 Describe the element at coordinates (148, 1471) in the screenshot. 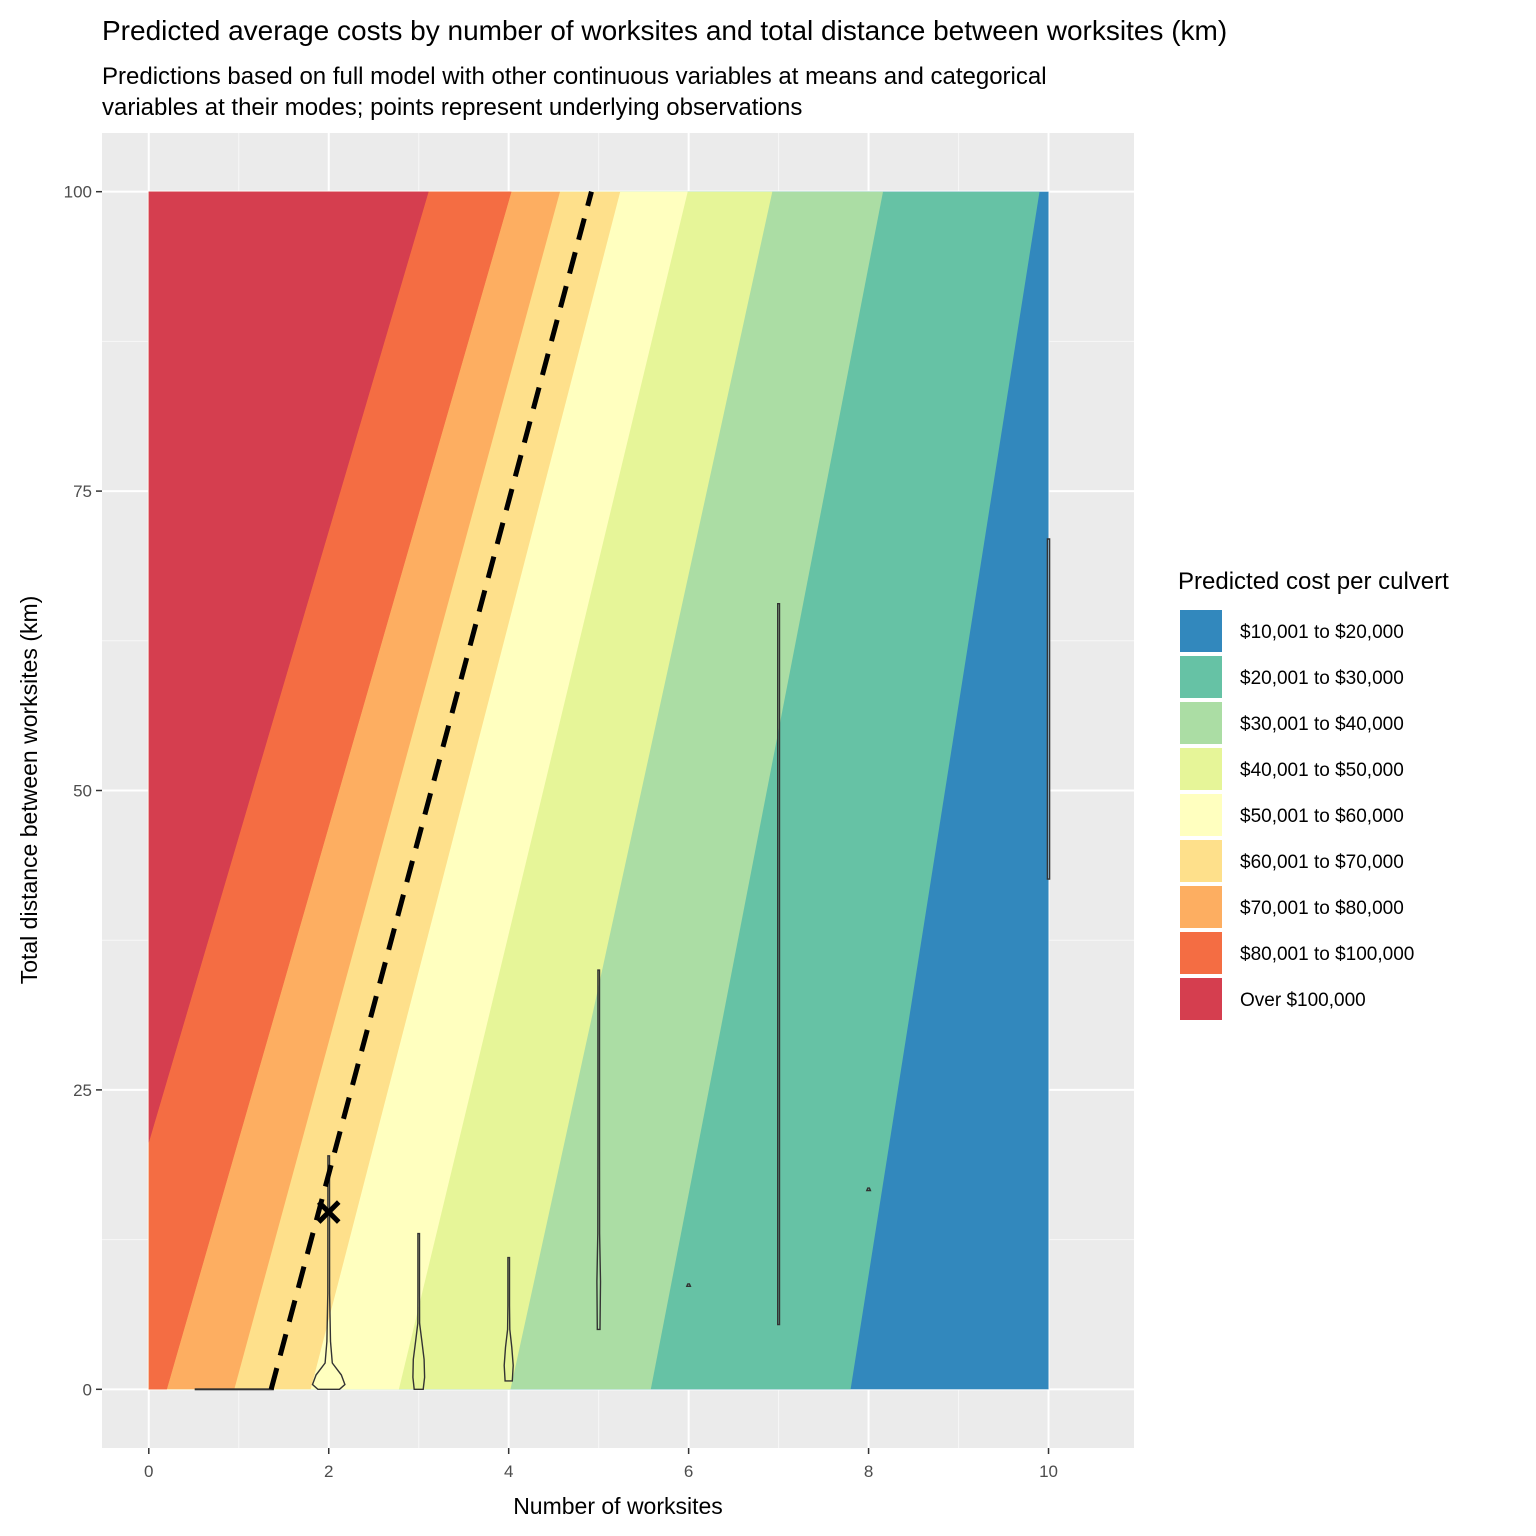

I see `x-tick-label: 0` at that location.